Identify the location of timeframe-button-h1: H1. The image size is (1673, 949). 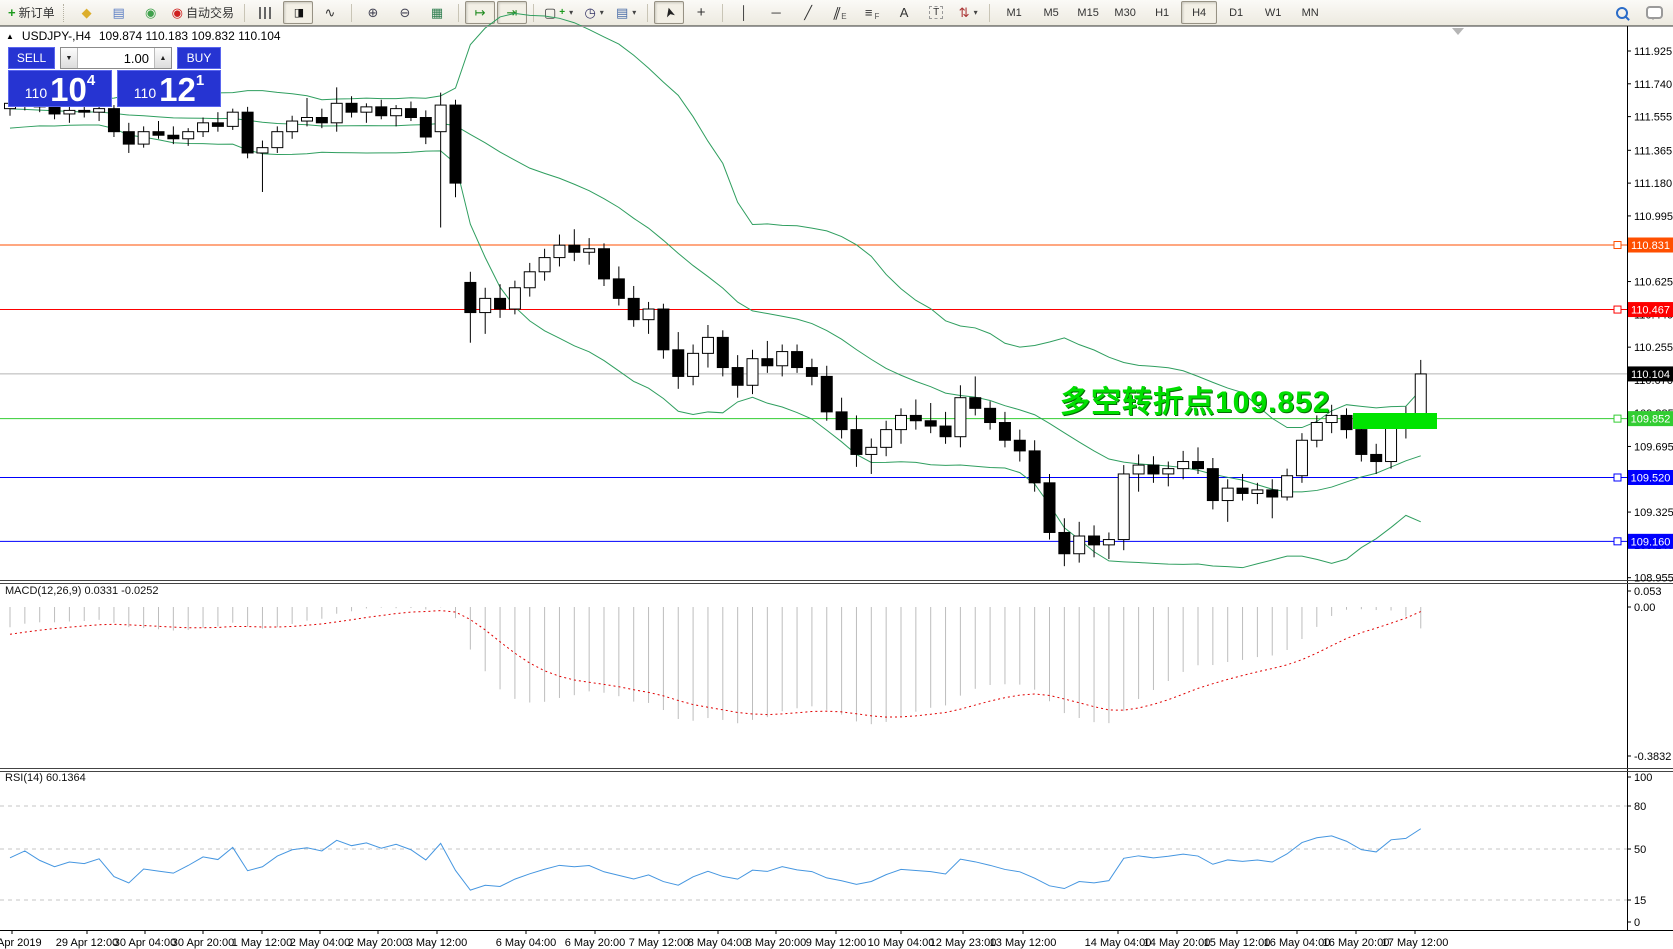
(1162, 12).